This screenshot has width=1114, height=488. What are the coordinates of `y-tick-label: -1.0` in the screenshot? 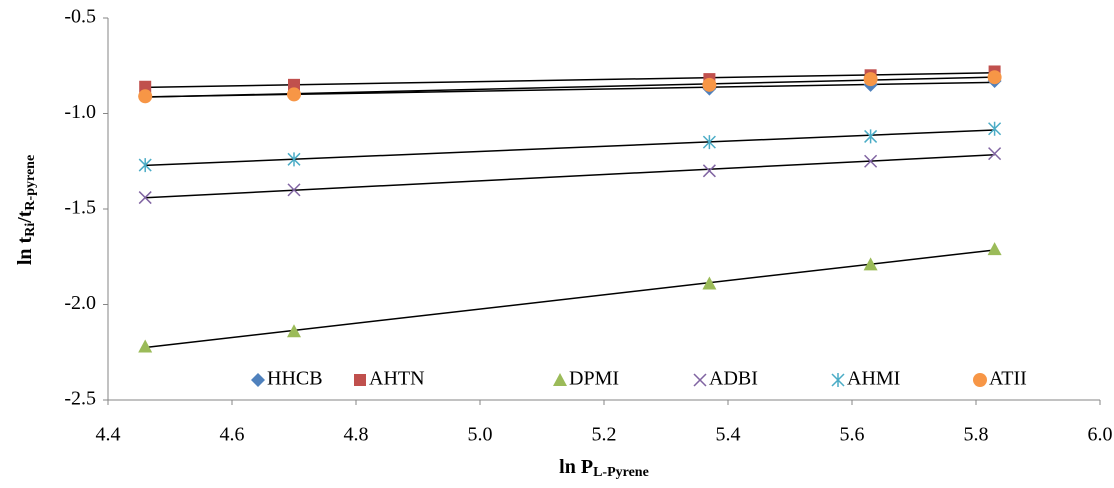 It's located at (80, 112).